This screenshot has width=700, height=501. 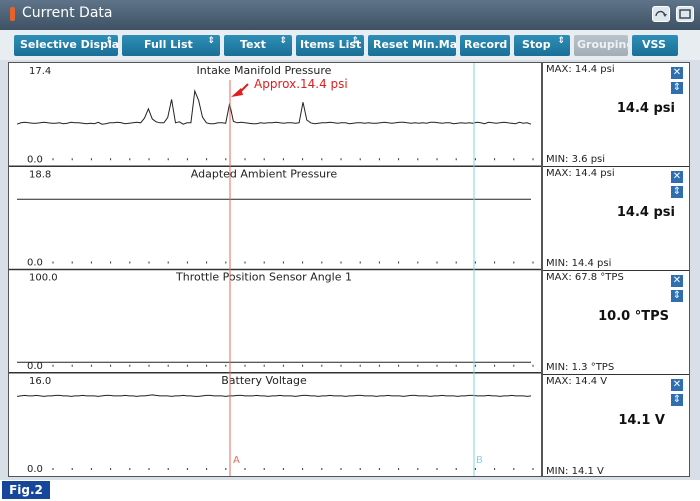 What do you see at coordinates (633, 316) in the screenshot?
I see `current-value: 10.0 °TPS` at bounding box center [633, 316].